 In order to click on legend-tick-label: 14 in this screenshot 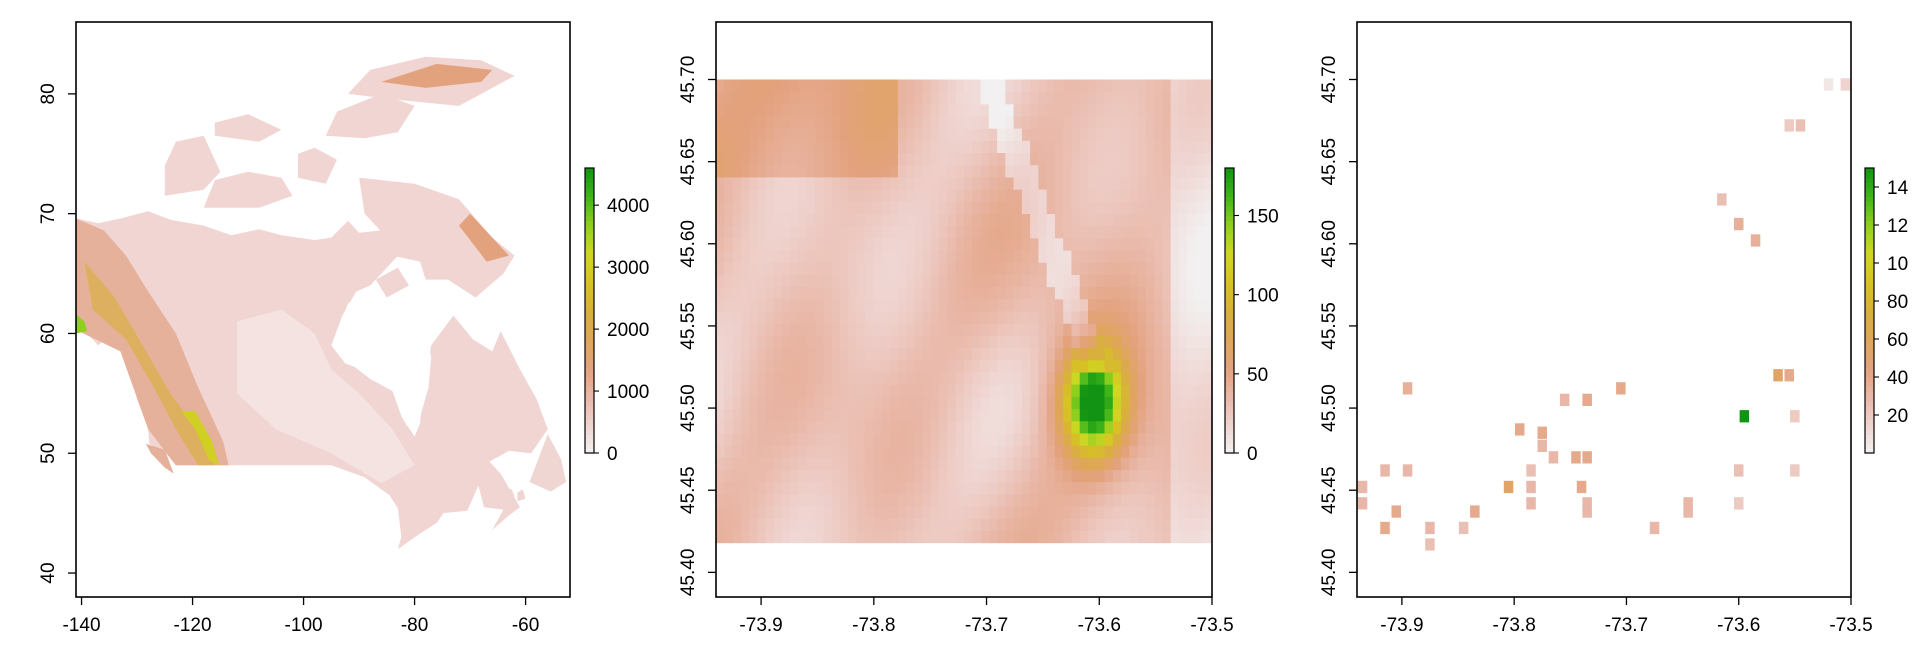, I will do `click(1898, 188)`.